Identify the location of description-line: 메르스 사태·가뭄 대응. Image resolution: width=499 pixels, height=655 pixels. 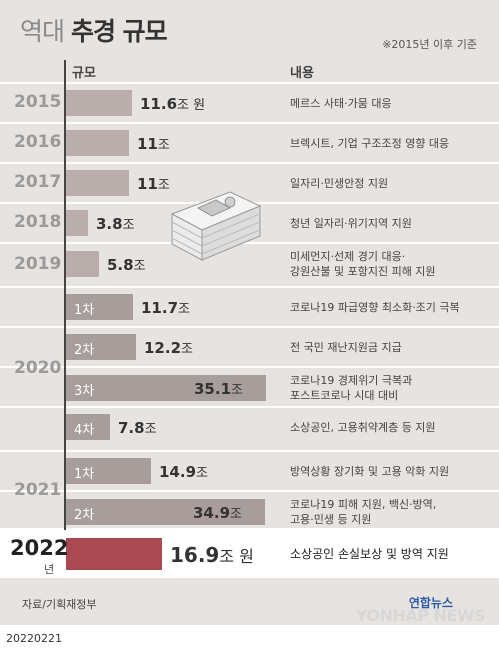
(341, 103).